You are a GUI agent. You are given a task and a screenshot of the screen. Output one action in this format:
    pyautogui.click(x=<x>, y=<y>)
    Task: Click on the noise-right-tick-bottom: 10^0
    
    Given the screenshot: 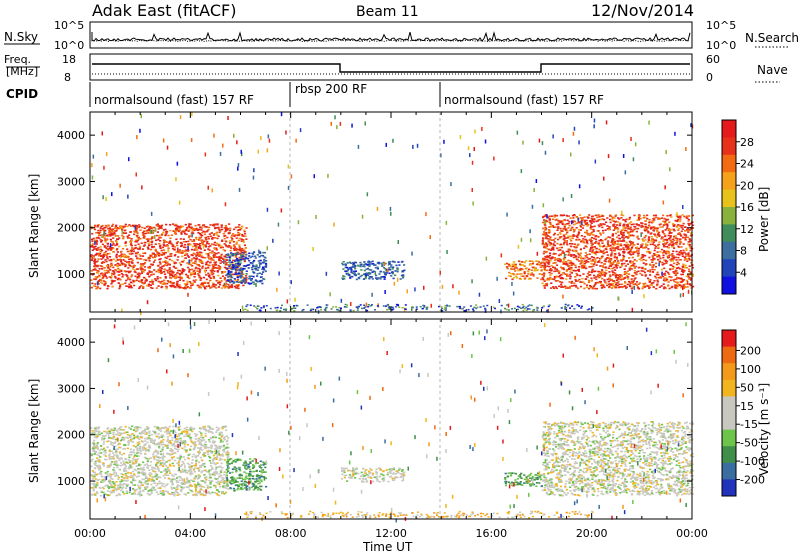 What is the action you would take?
    pyautogui.click(x=721, y=45)
    